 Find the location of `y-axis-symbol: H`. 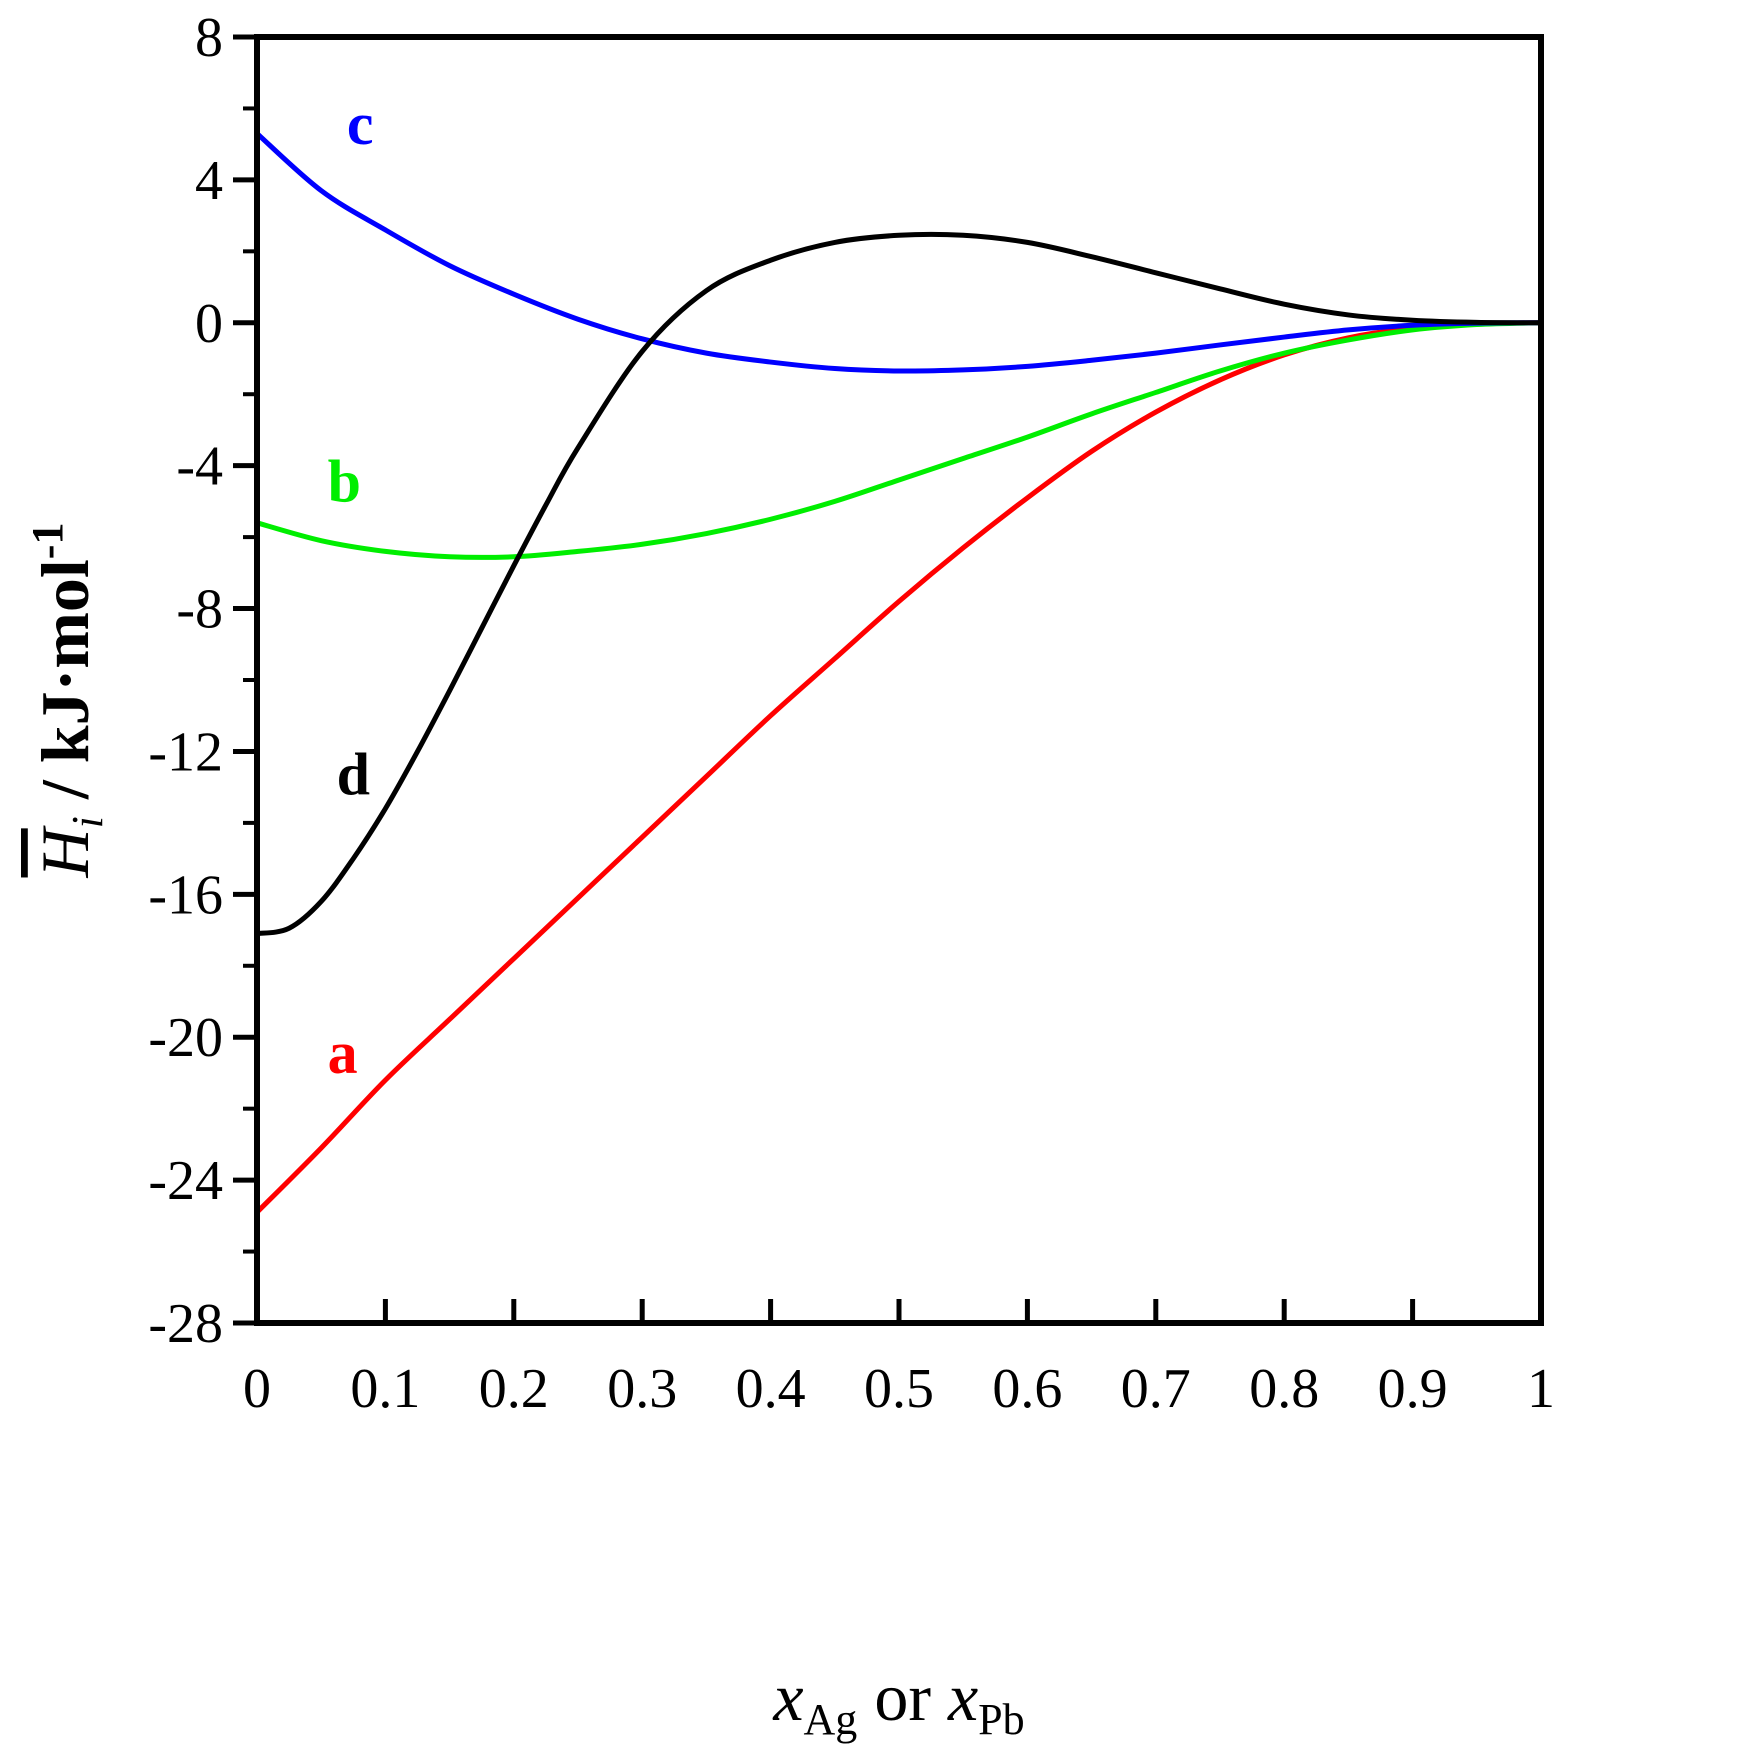

y-axis-symbol: H is located at coordinates (65, 851).